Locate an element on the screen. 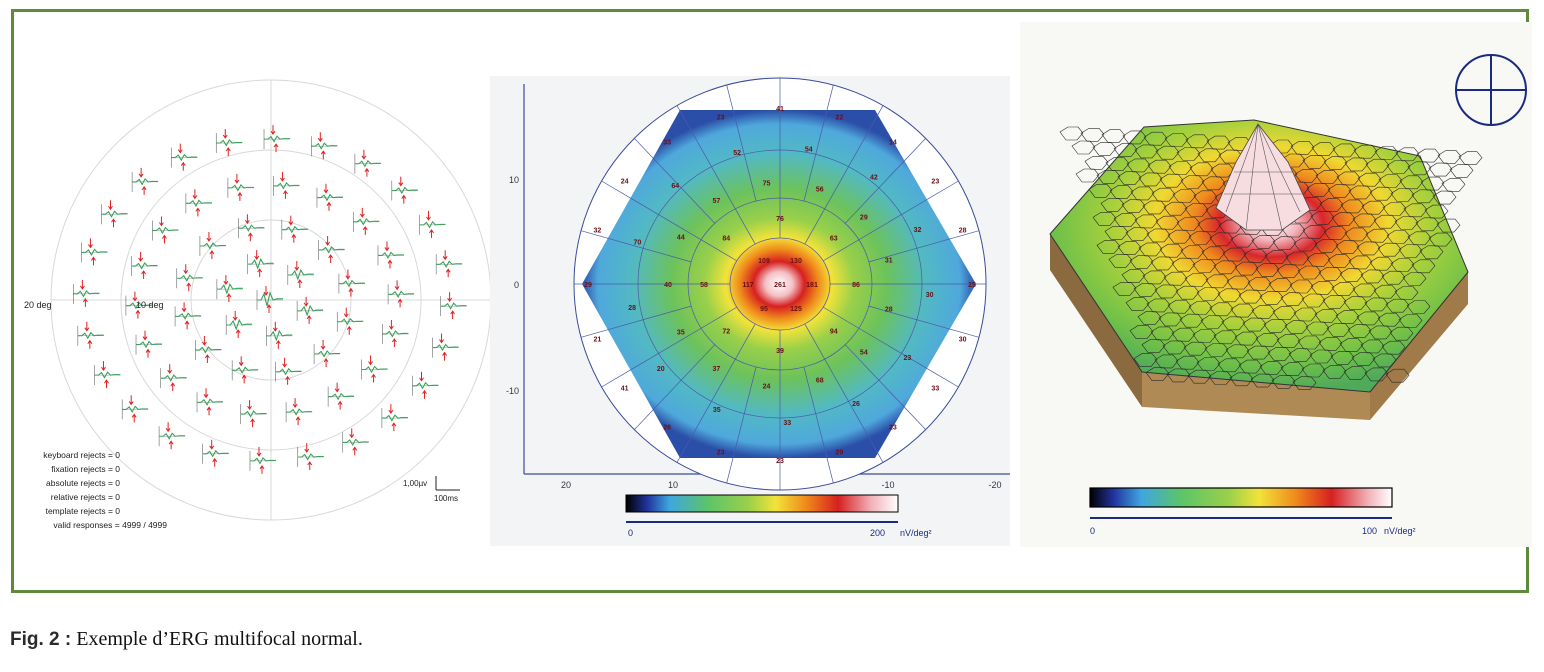 The width and height of the screenshot is (1544, 672). density-value: 72 is located at coordinates (726, 332).